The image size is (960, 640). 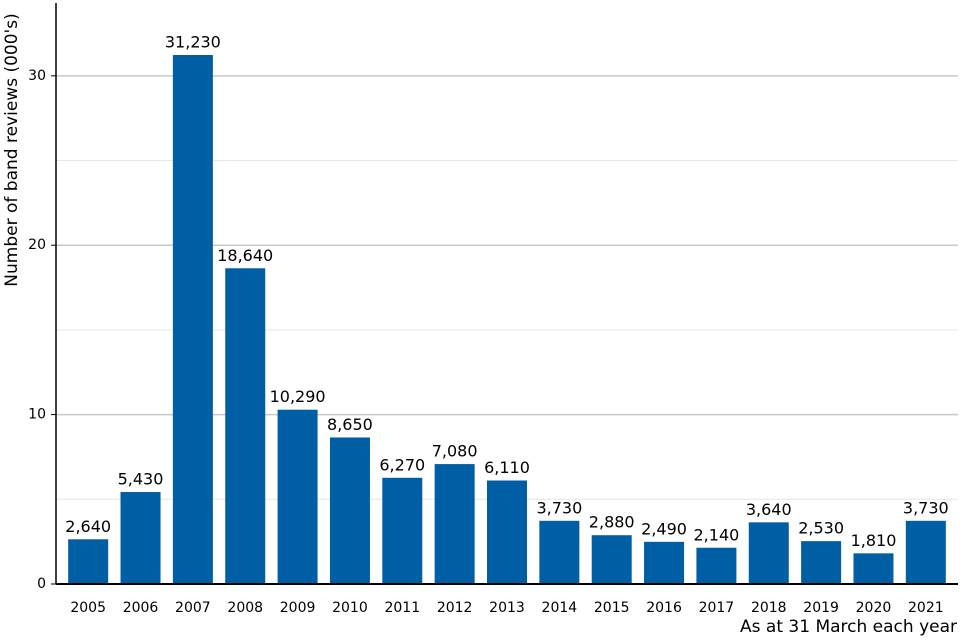 What do you see at coordinates (612, 608) in the screenshot?
I see `x-tick-label: 2015` at bounding box center [612, 608].